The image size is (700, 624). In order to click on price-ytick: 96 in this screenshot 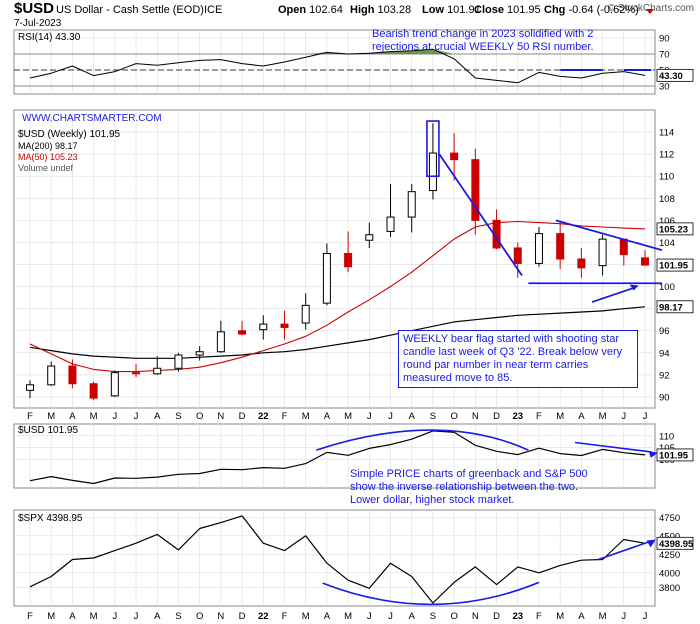, I will do `click(664, 331)`.